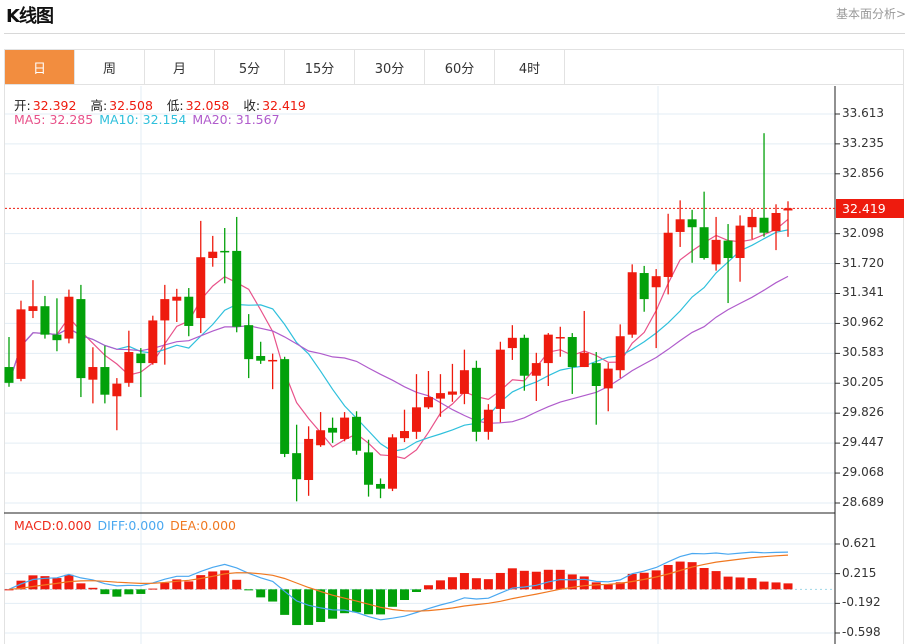 Image resolution: width=909 pixels, height=644 pixels. I want to click on axis-label: 29.826, so click(863, 412).